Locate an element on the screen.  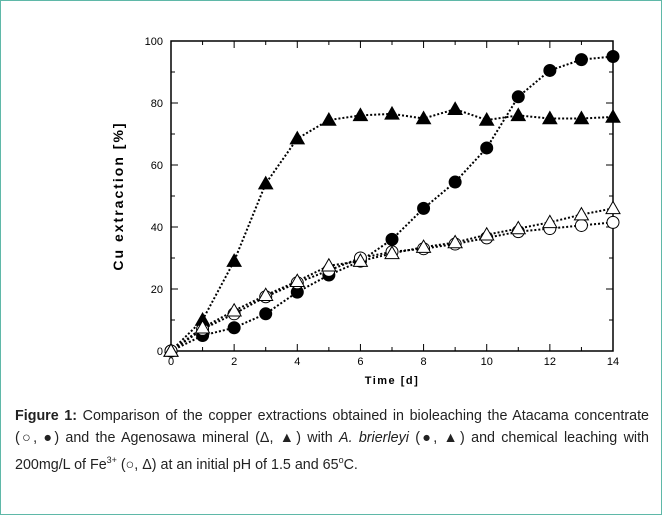
caption-species: A. brierleyi is located at coordinates (374, 438).